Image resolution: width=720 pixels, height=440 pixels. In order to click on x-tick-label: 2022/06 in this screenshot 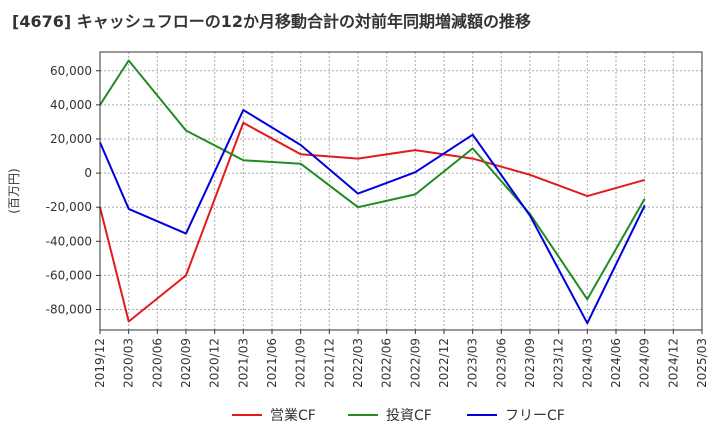, I will do `click(387, 363)`.